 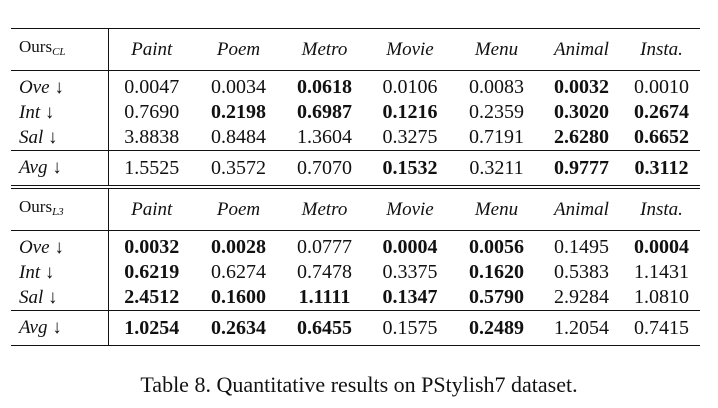 I want to click on table-cell: 0.1347, so click(x=410, y=298).